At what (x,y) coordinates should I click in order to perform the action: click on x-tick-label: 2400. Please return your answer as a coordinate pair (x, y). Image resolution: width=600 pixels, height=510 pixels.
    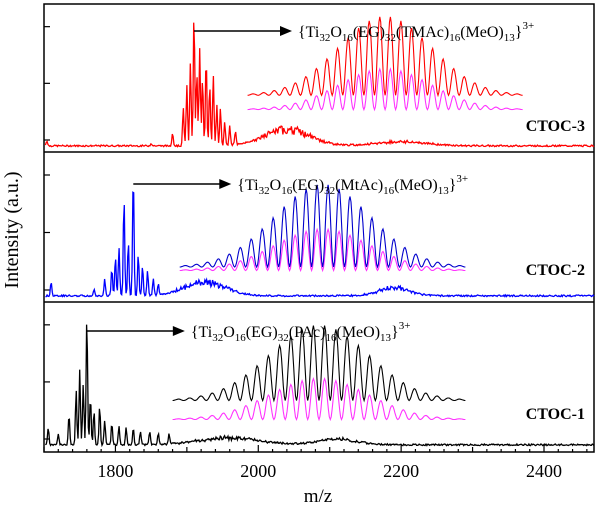
    Looking at the image, I should click on (544, 471).